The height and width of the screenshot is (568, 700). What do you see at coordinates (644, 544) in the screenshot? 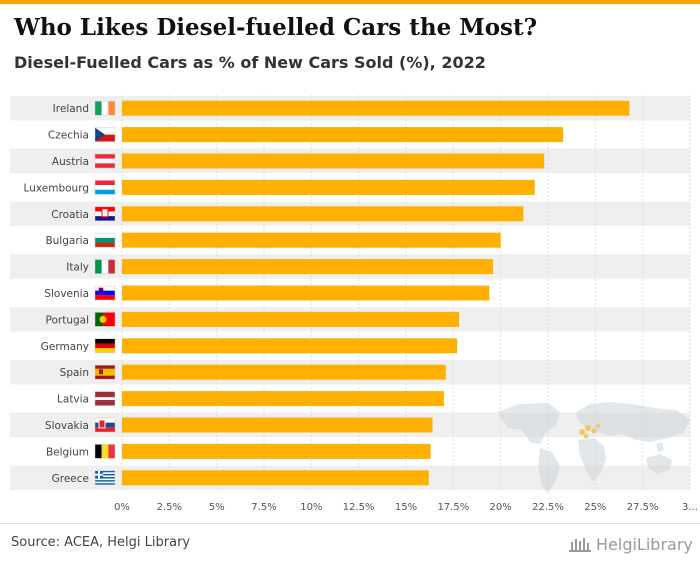
I see `logo-text: HelgiLibrary` at bounding box center [644, 544].